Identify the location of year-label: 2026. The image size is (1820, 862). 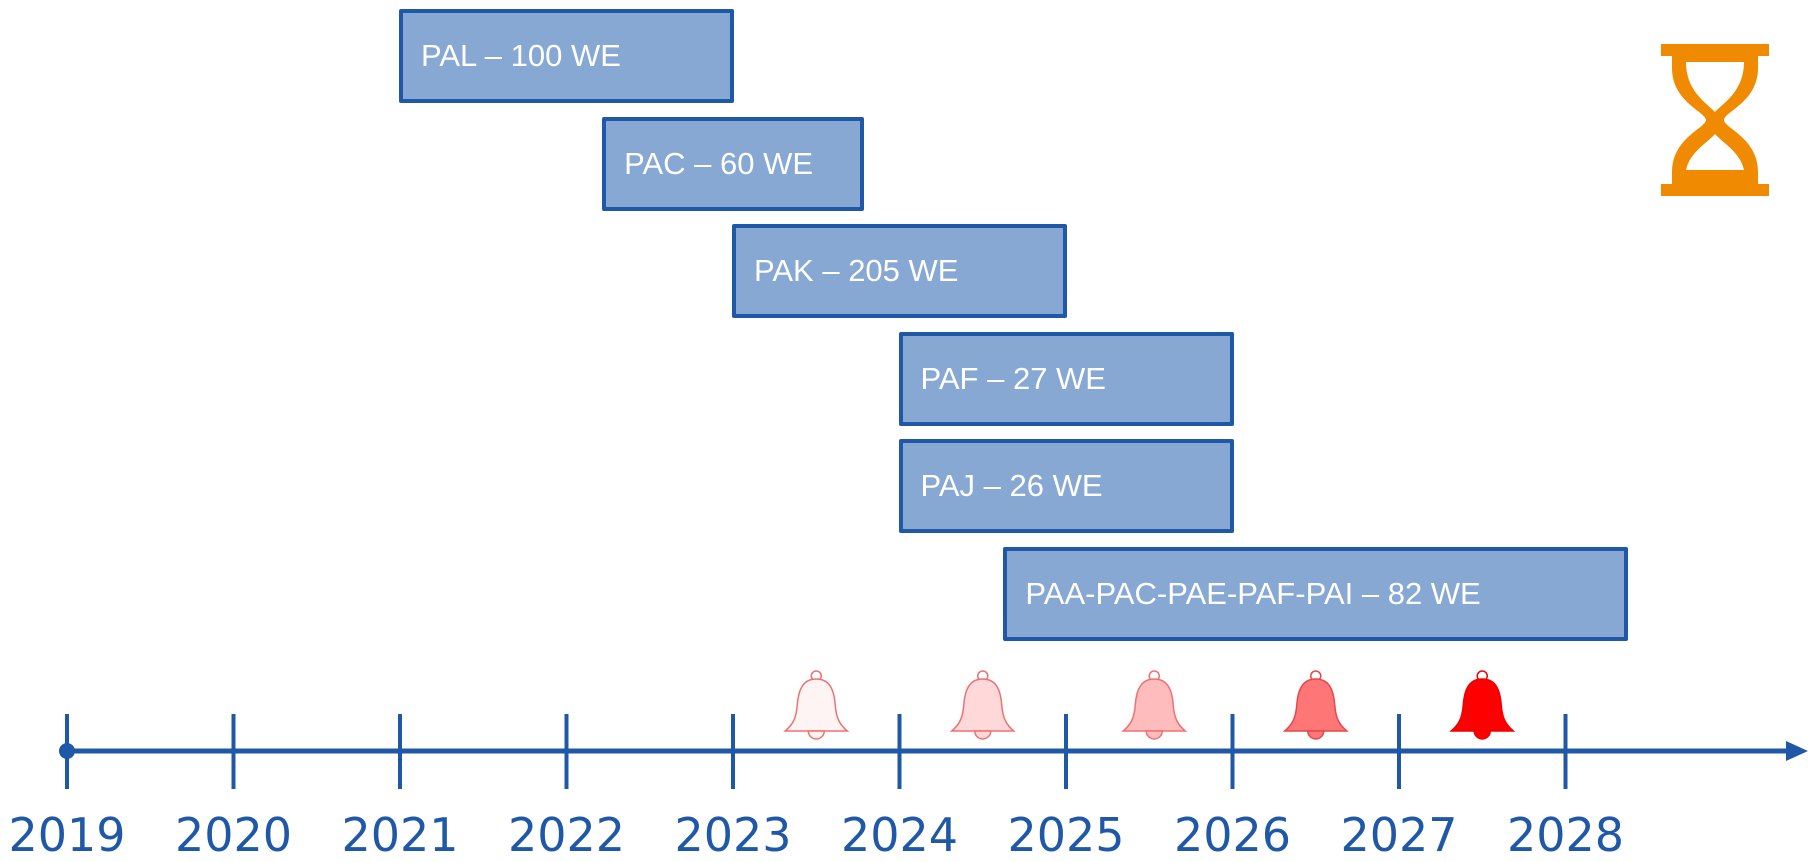
(1232, 835).